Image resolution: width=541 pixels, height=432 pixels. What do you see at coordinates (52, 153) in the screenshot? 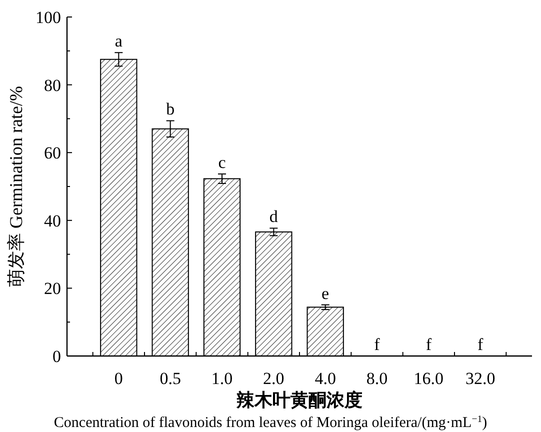
I see `y-tick-label: 60` at bounding box center [52, 153].